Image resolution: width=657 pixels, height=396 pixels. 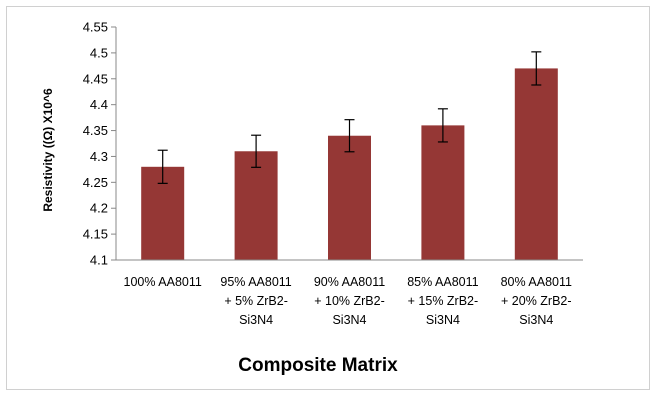 I want to click on category-label: 95% AA8011 + 5% ZrB2- Si3N4, so click(x=255, y=301).